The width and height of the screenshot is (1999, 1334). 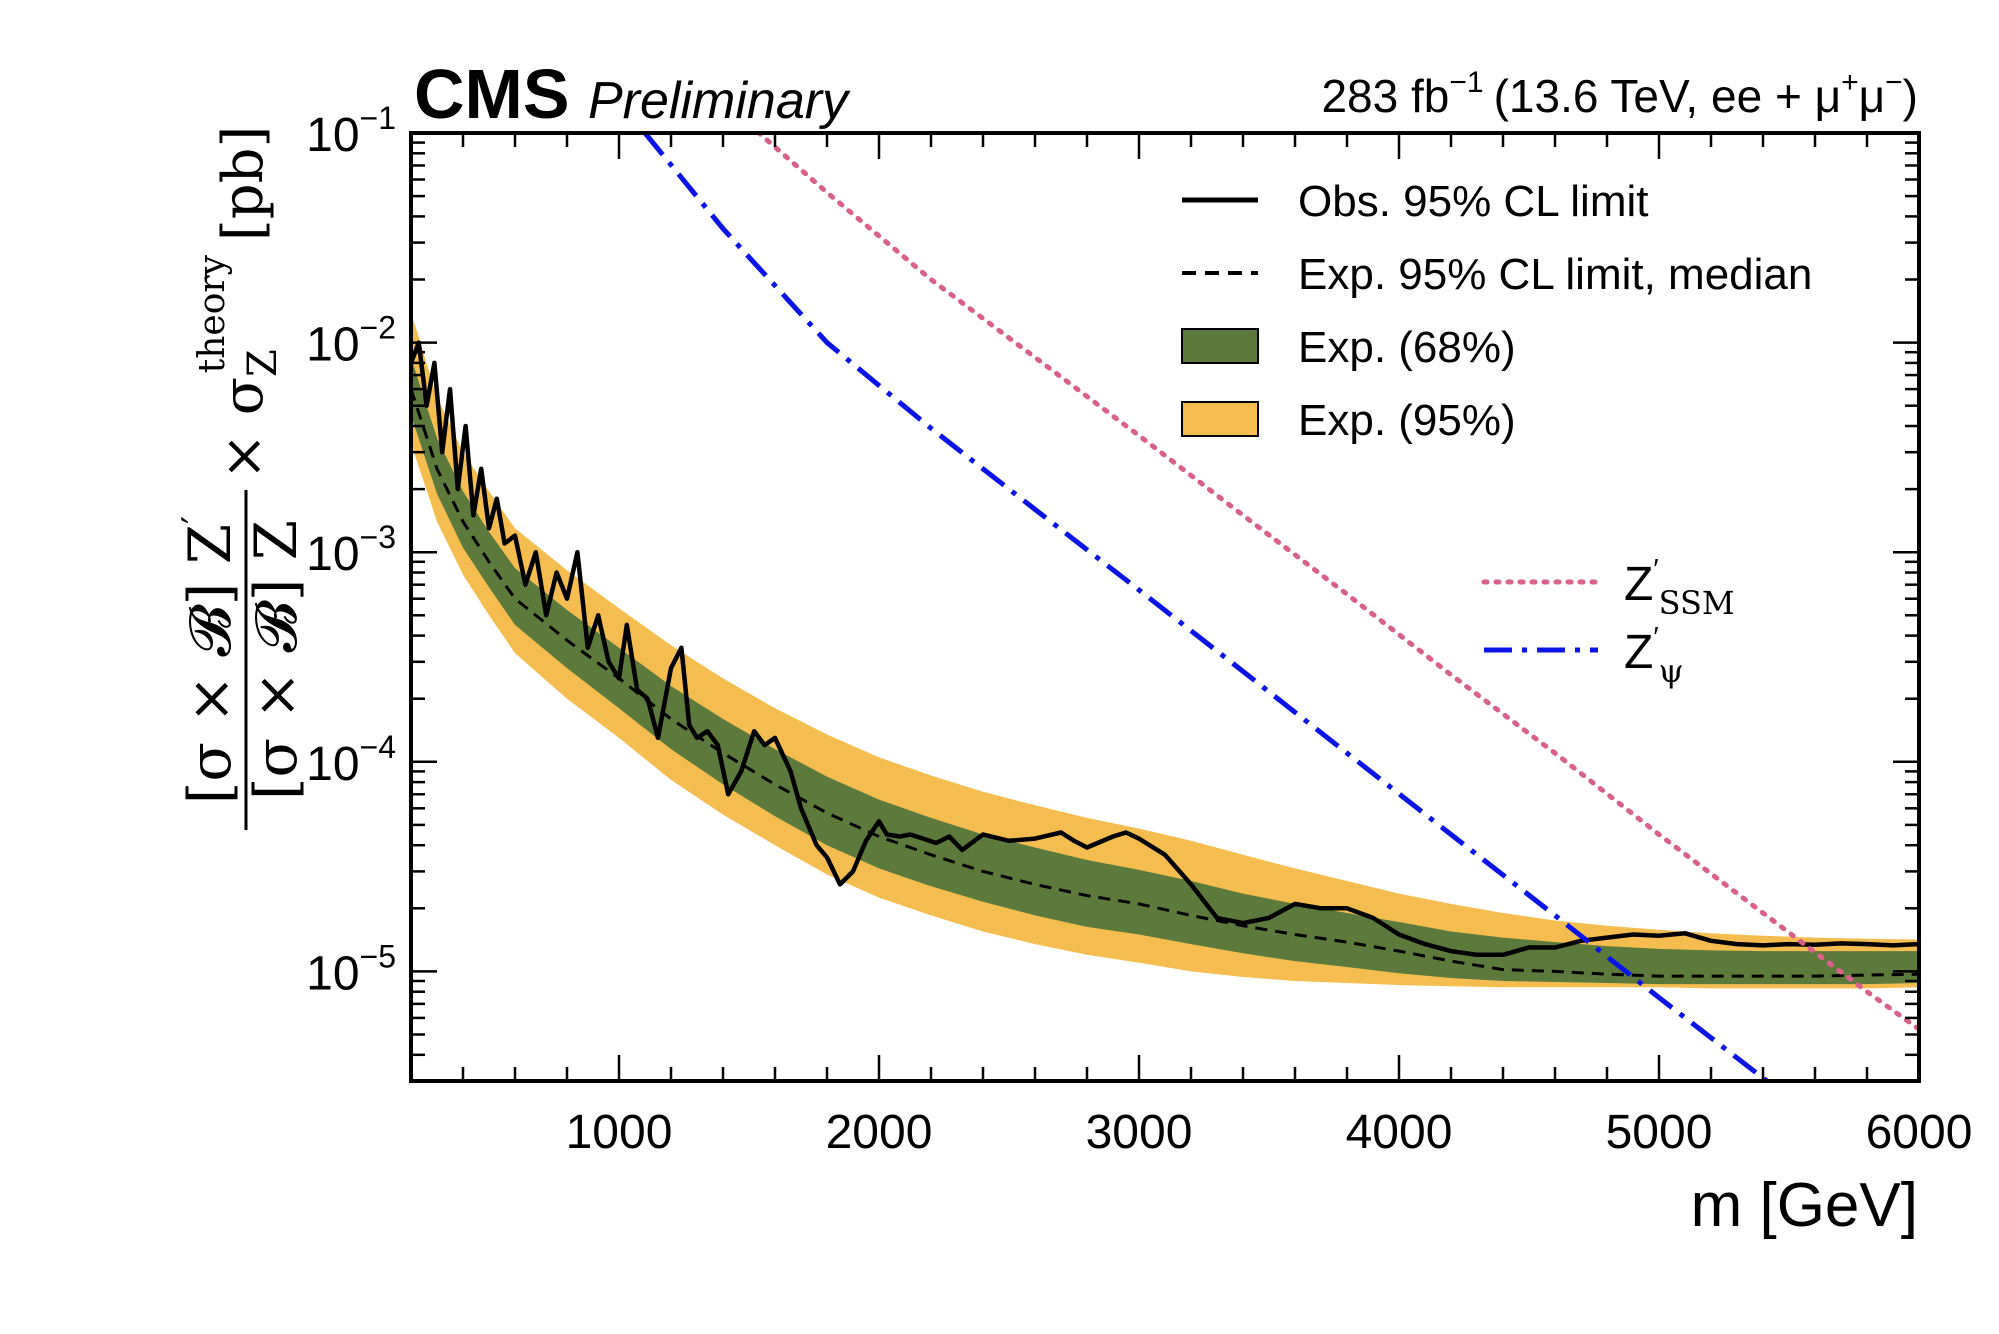 What do you see at coordinates (196, 520) in the screenshot?
I see `y-label-prime: ′` at bounding box center [196, 520].